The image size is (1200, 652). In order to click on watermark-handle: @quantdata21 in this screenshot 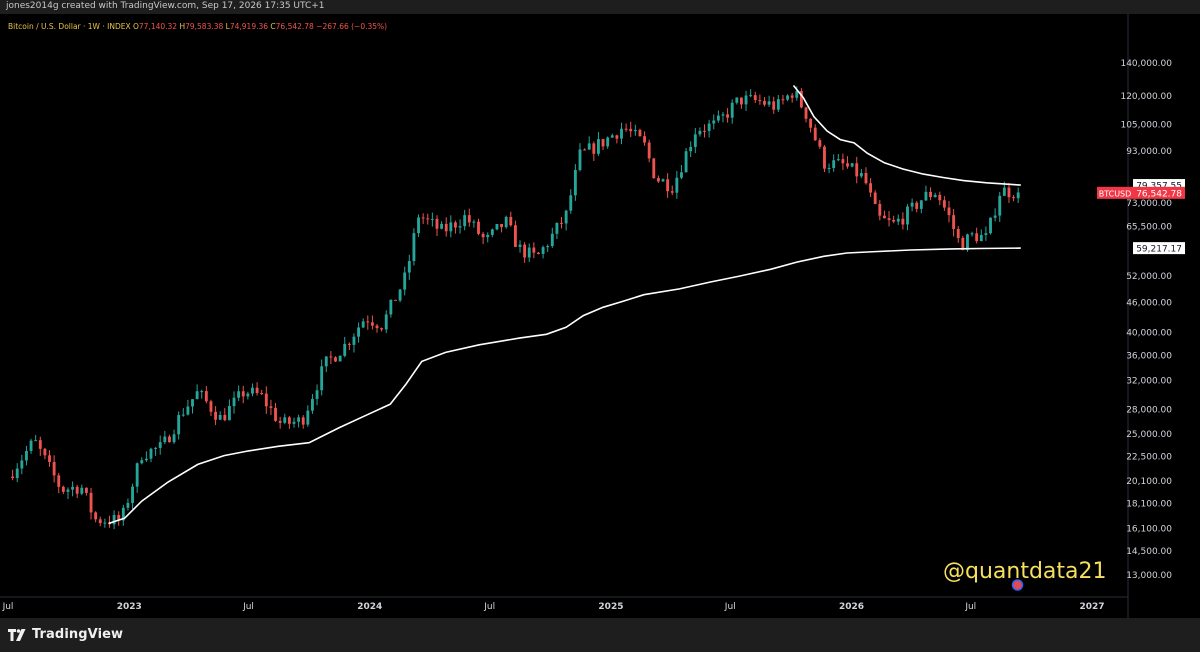, I will do `click(1025, 571)`.